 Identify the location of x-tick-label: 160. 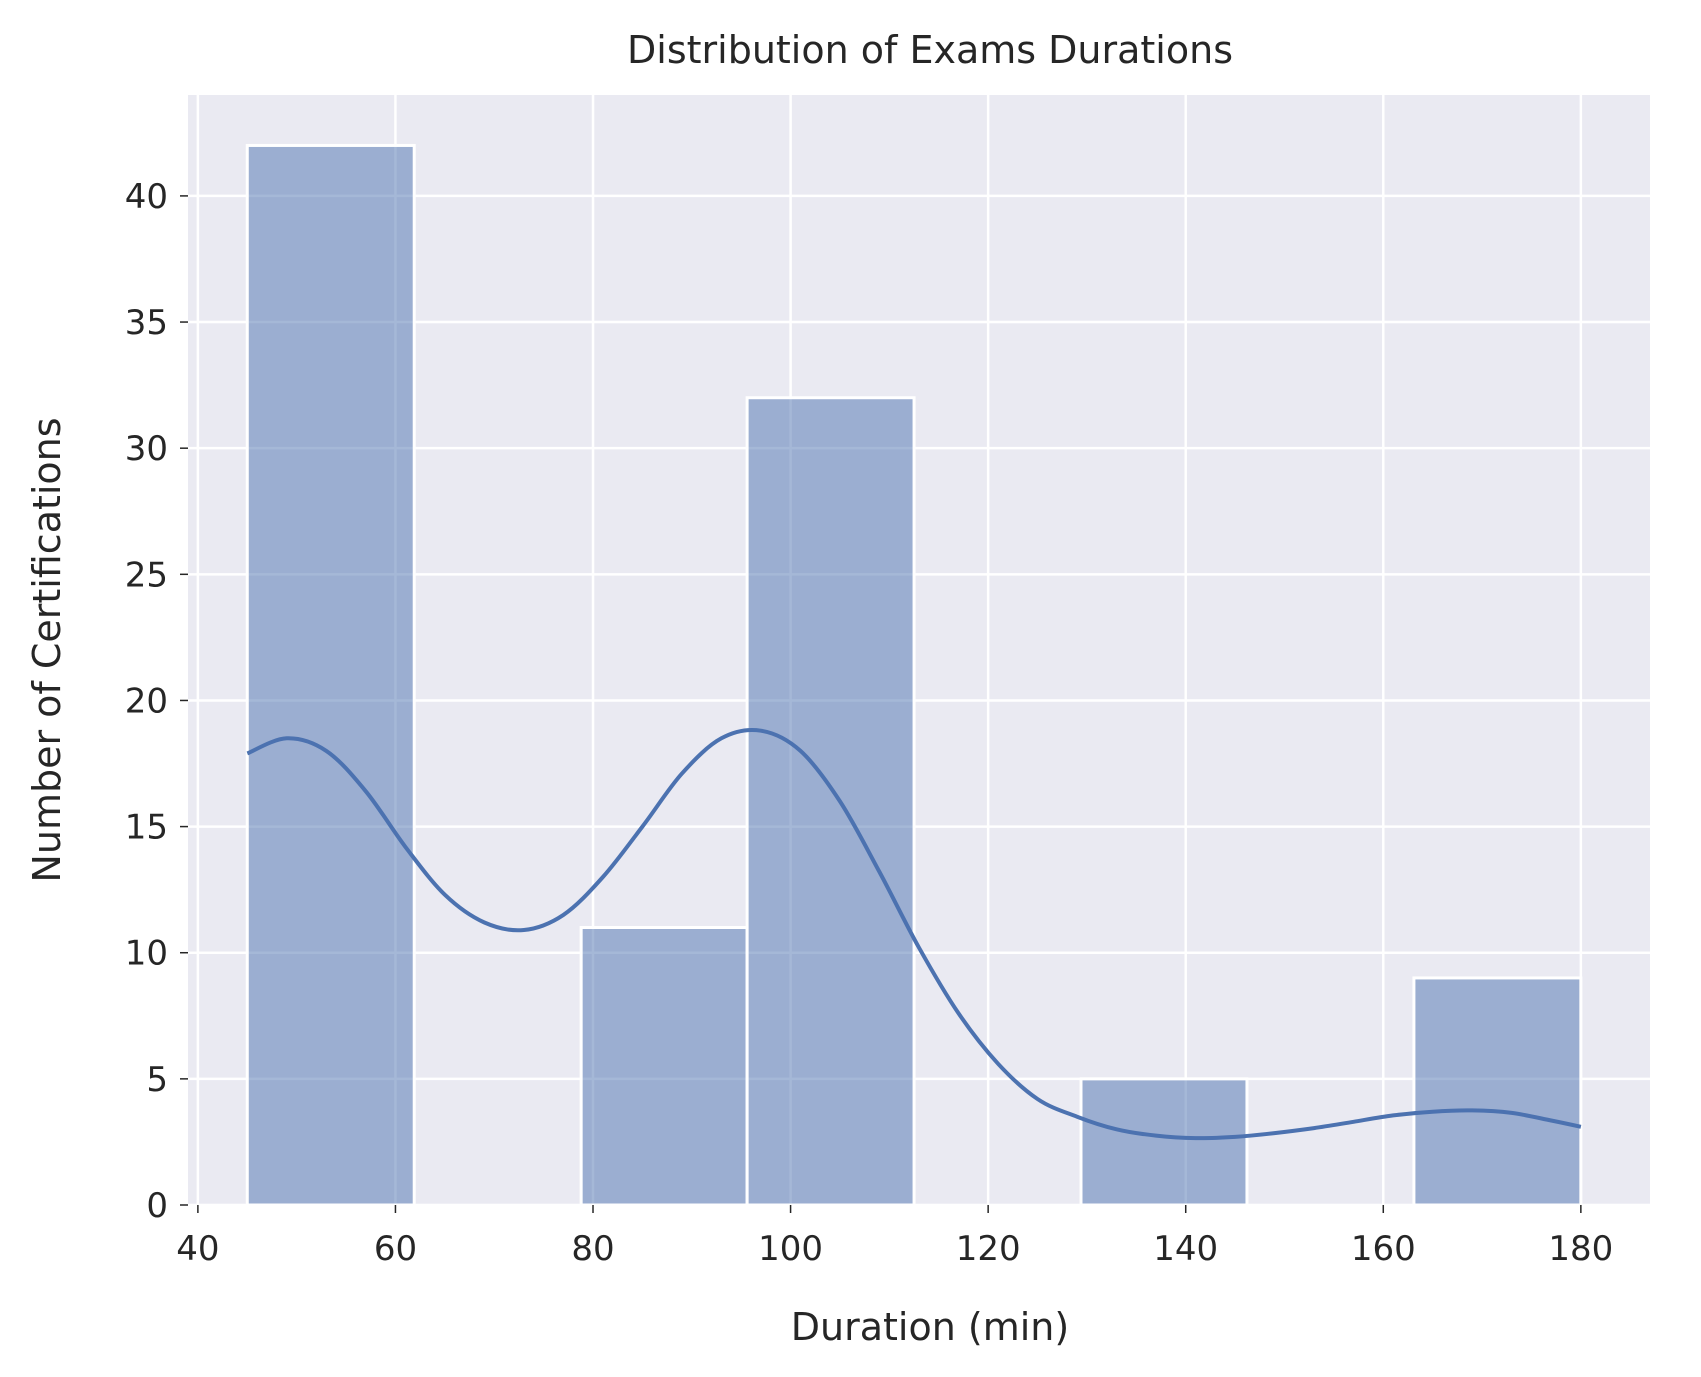
(1383, 1249).